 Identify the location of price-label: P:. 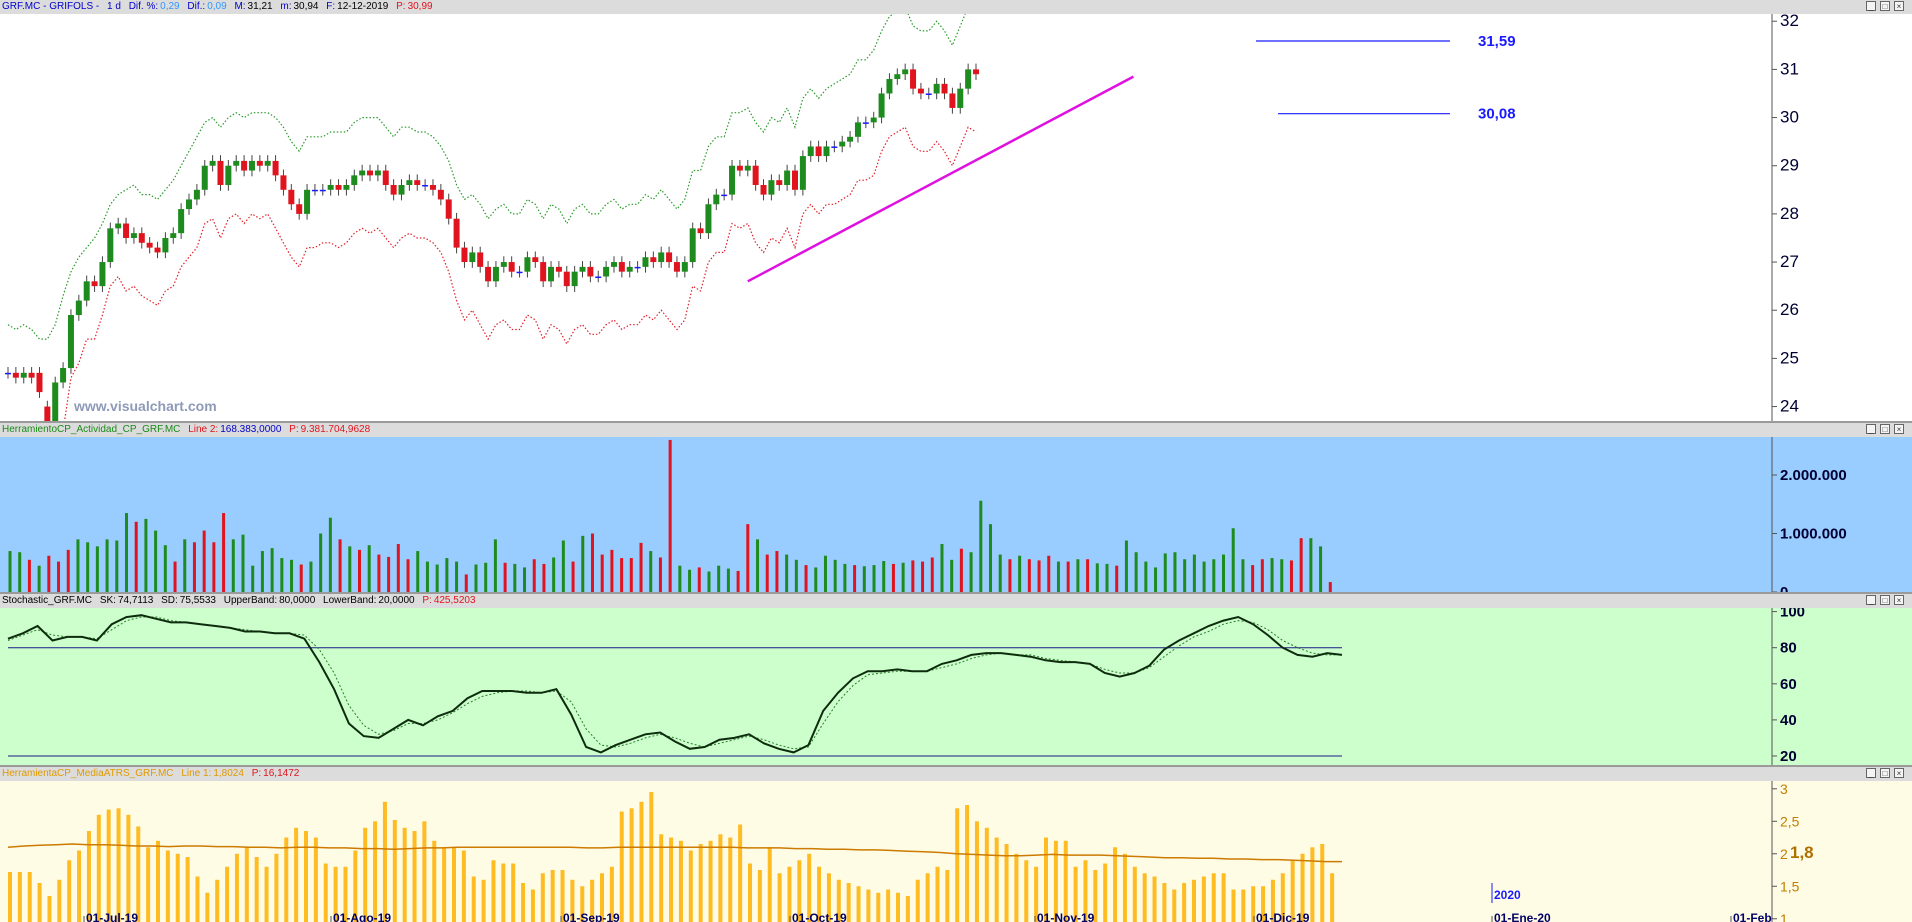
(401, 6).